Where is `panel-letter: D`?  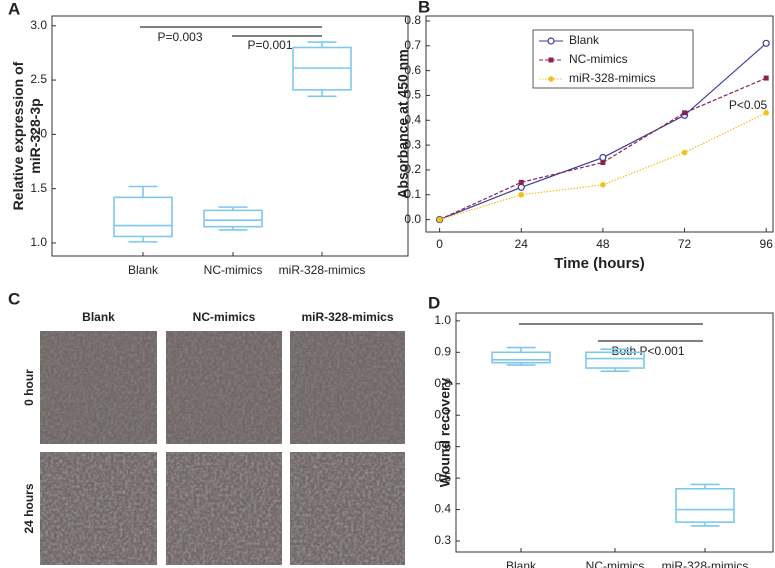
panel-letter: D is located at coordinates (434, 302).